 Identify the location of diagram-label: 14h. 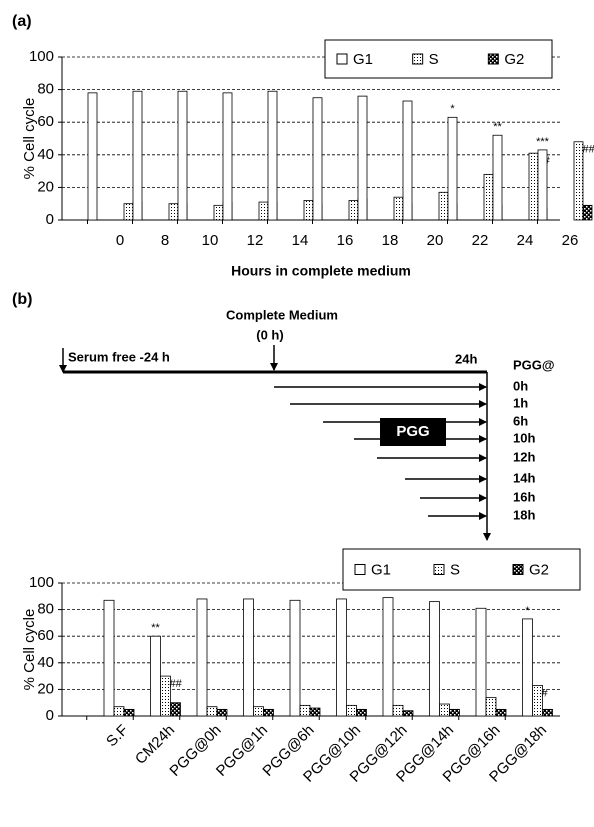
(524, 477).